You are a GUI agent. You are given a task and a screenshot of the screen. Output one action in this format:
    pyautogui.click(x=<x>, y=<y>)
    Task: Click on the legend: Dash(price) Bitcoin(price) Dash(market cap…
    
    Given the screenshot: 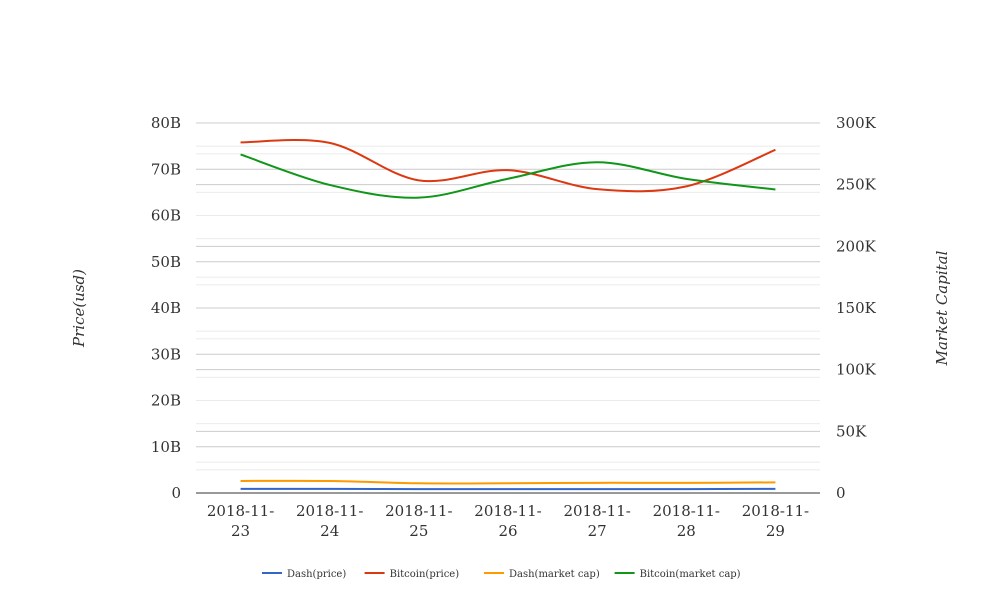 What is the action you would take?
    pyautogui.click(x=501, y=574)
    